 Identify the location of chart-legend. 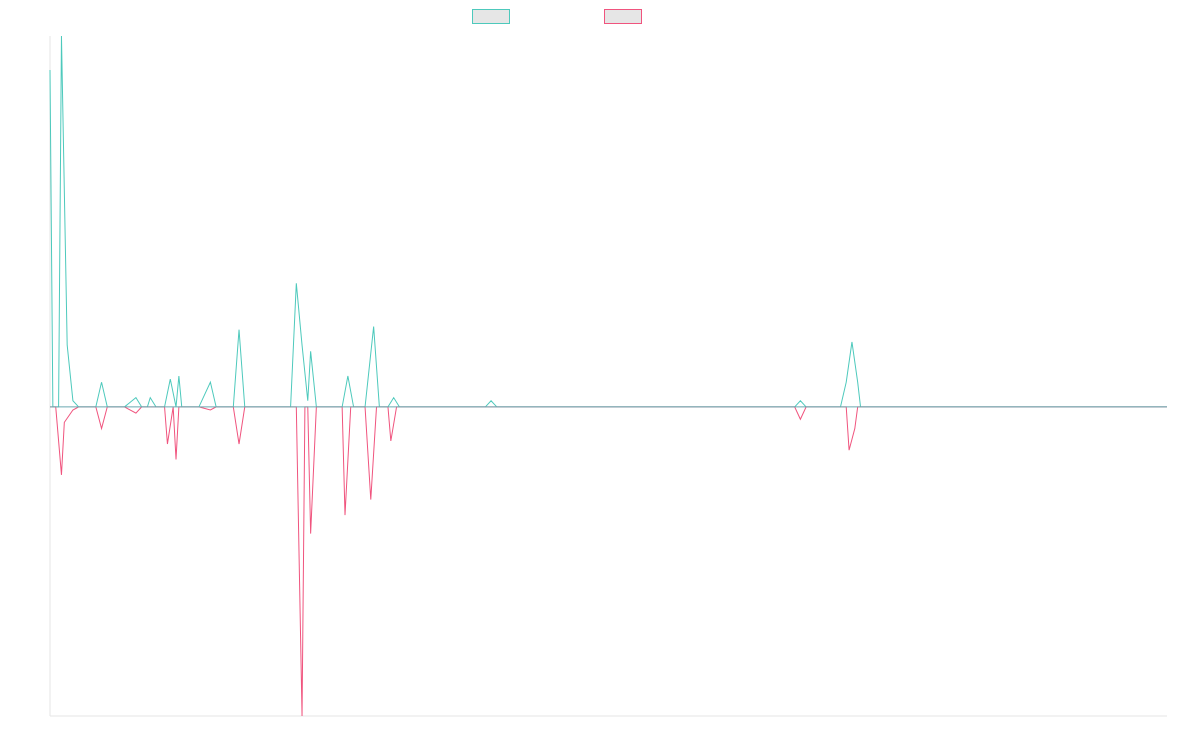
(600, 17).